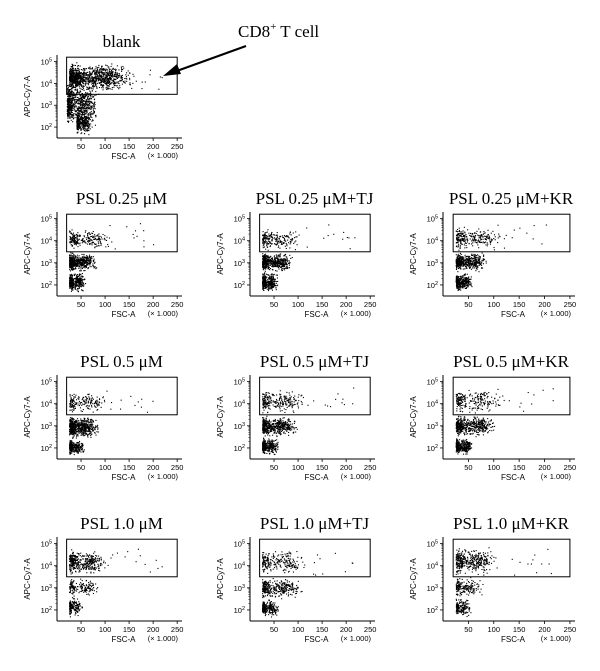  Describe the element at coordinates (124, 156) in the screenshot. I see `x-axis-label: FSC-A` at that location.